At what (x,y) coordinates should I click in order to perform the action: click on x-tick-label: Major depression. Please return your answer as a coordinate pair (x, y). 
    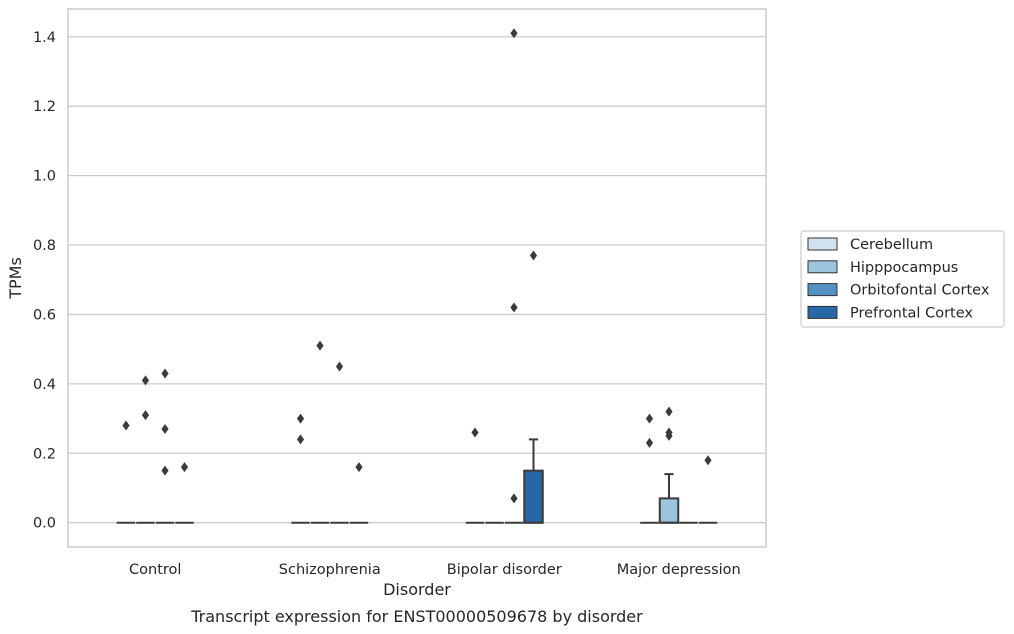
    Looking at the image, I should click on (679, 570).